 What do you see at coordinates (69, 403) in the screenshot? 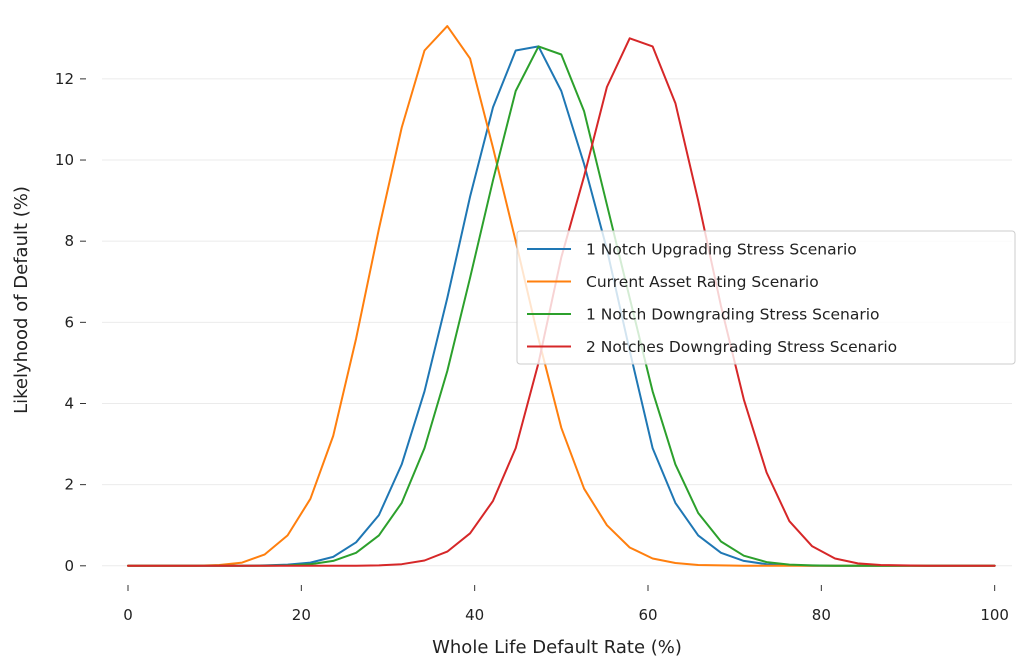
I see `y-tick-label: 4` at bounding box center [69, 403].